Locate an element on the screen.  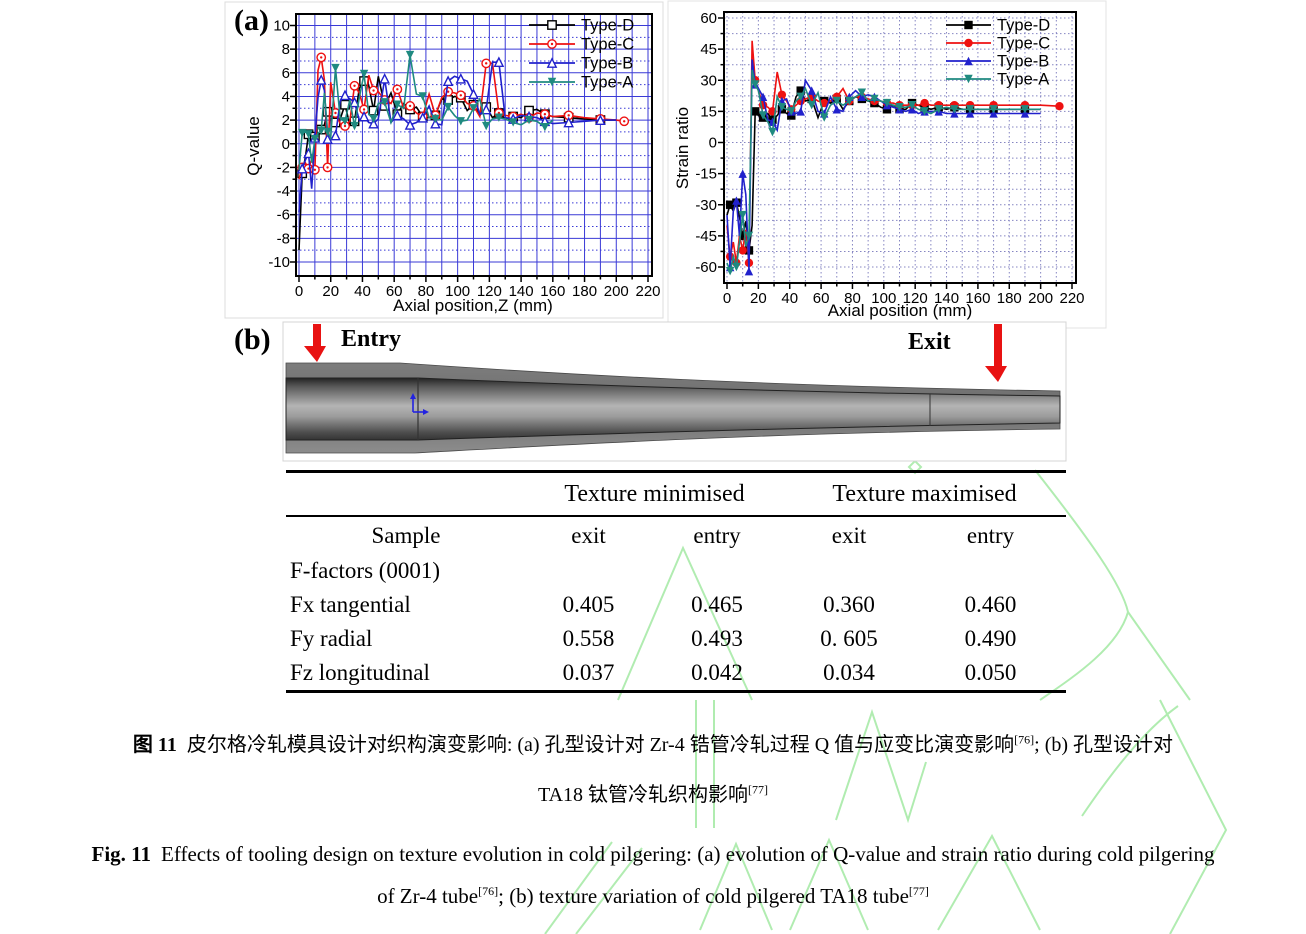
caption-en-text-2a: of Zr-4 tube is located at coordinates (428, 896).